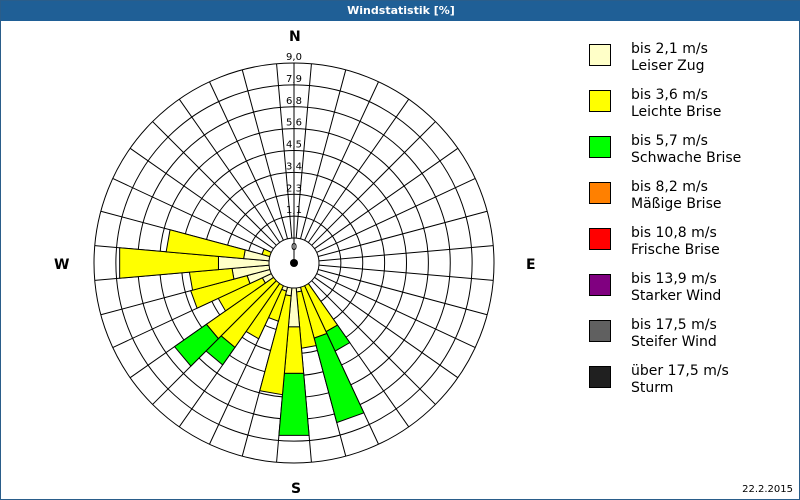 The image size is (800, 500). What do you see at coordinates (294, 247) in the screenshot?
I see `ring-label: 0` at bounding box center [294, 247].